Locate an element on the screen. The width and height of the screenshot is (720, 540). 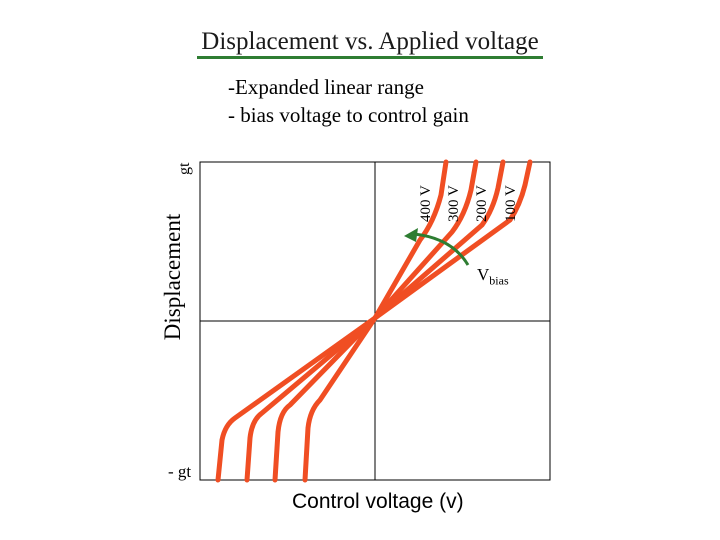
voltage-label-300: 300 V is located at coordinates (454, 203).